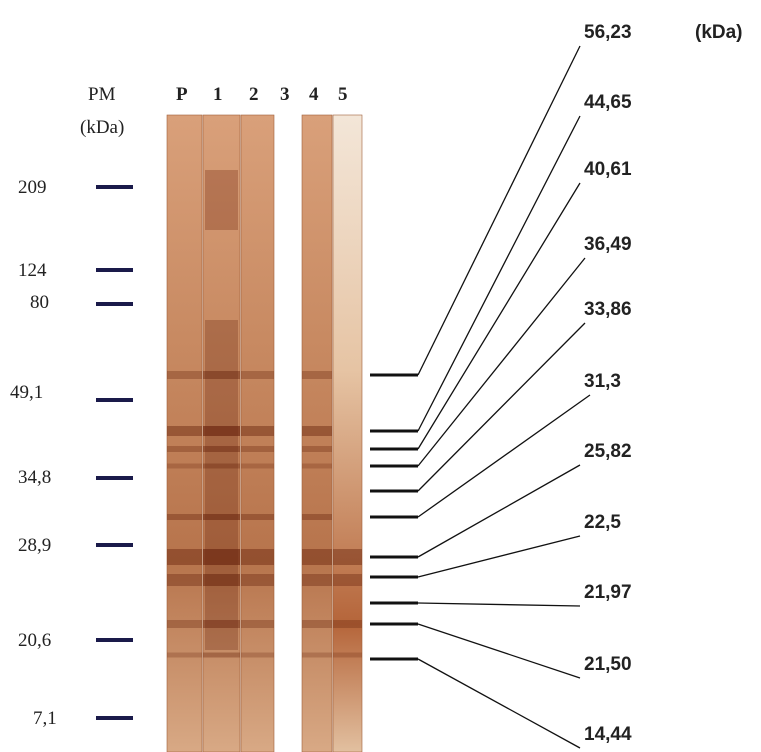 Image resolution: width=761 pixels, height=752 pixels. What do you see at coordinates (608, 592) in the screenshot?
I see `band-label: 21,97` at bounding box center [608, 592].